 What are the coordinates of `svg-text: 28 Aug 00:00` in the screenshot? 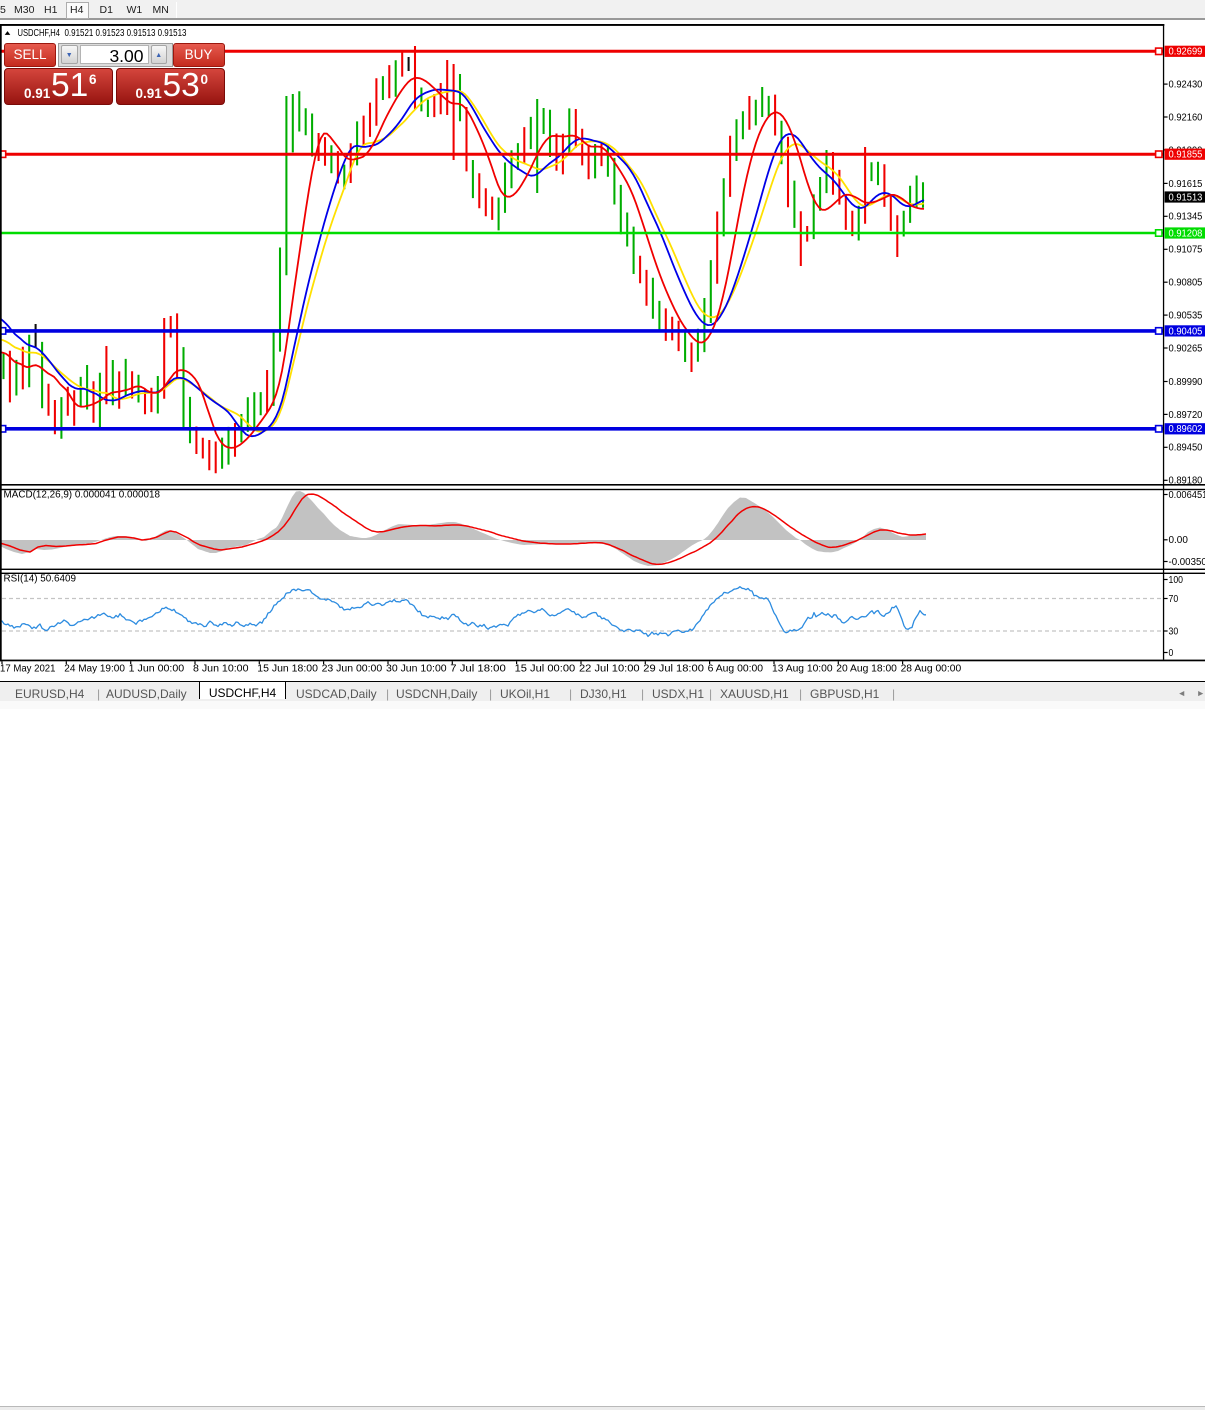 It's located at (931, 669).